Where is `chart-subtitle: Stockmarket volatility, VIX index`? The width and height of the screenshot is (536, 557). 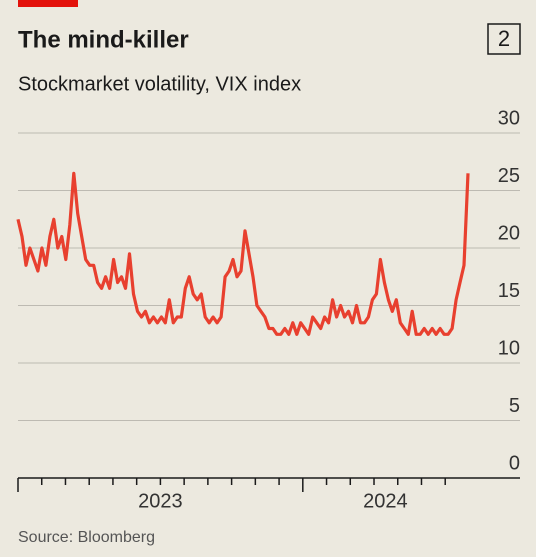
chart-subtitle: Stockmarket volatility, VIX index is located at coordinates (159, 84).